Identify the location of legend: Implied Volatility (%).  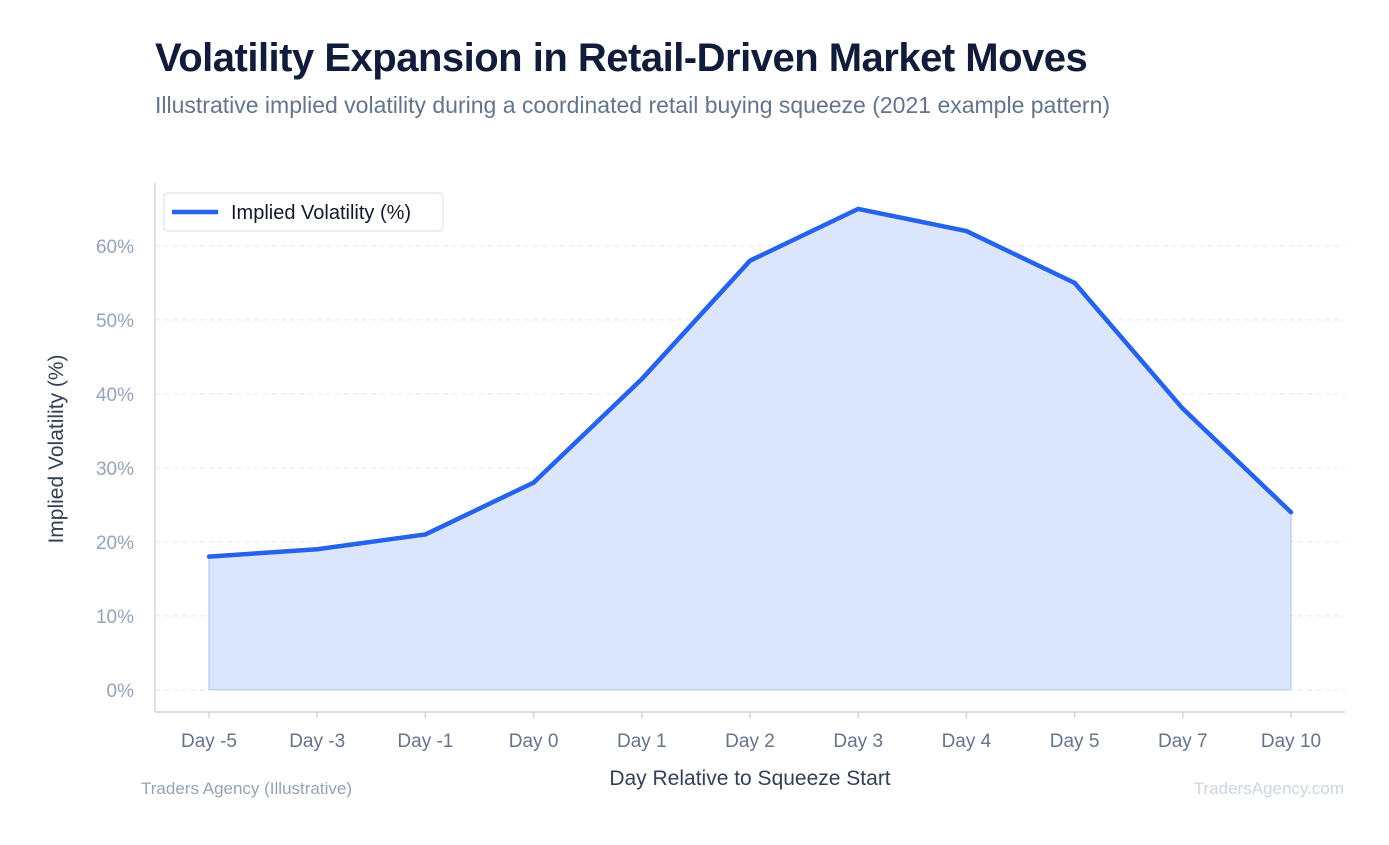
(303, 212).